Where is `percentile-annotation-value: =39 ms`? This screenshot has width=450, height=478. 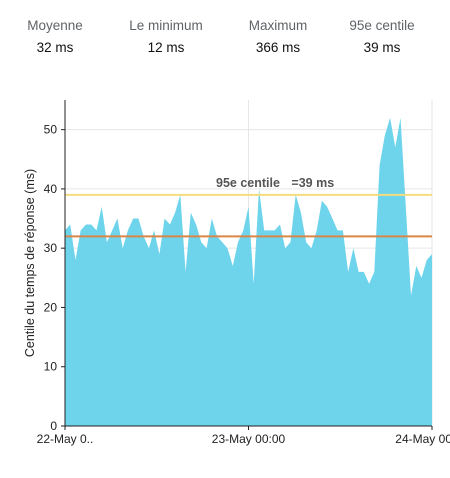
percentile-annotation-value: =39 ms is located at coordinates (312, 183).